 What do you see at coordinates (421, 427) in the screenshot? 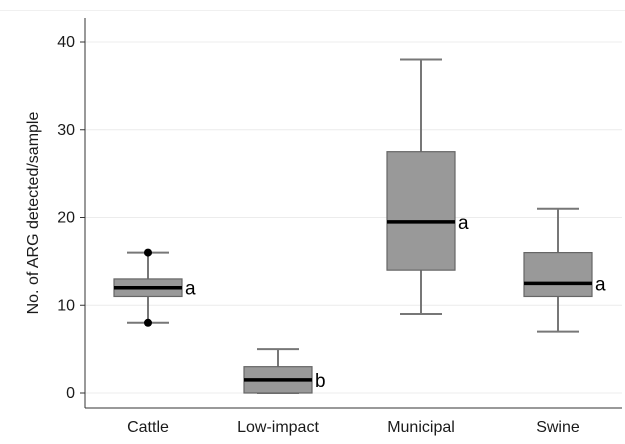
I see `category-label: Municipal` at bounding box center [421, 427].